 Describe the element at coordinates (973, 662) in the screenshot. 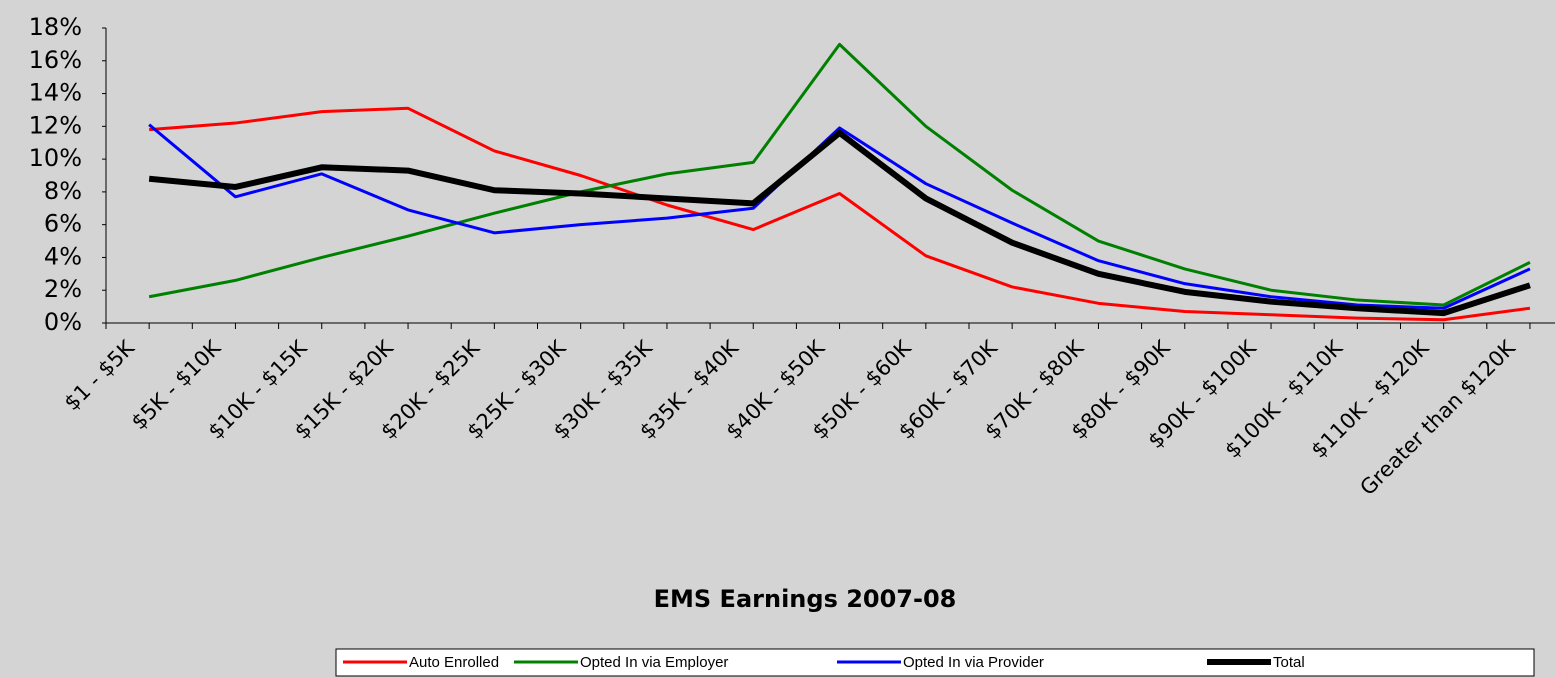

I see `legend-label: Opted In via Provider` at that location.